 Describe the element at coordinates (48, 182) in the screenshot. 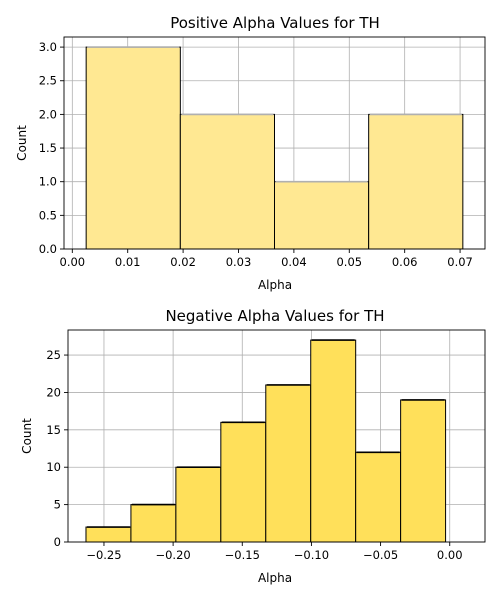

I see `y-tick-label: 1.0` at that location.